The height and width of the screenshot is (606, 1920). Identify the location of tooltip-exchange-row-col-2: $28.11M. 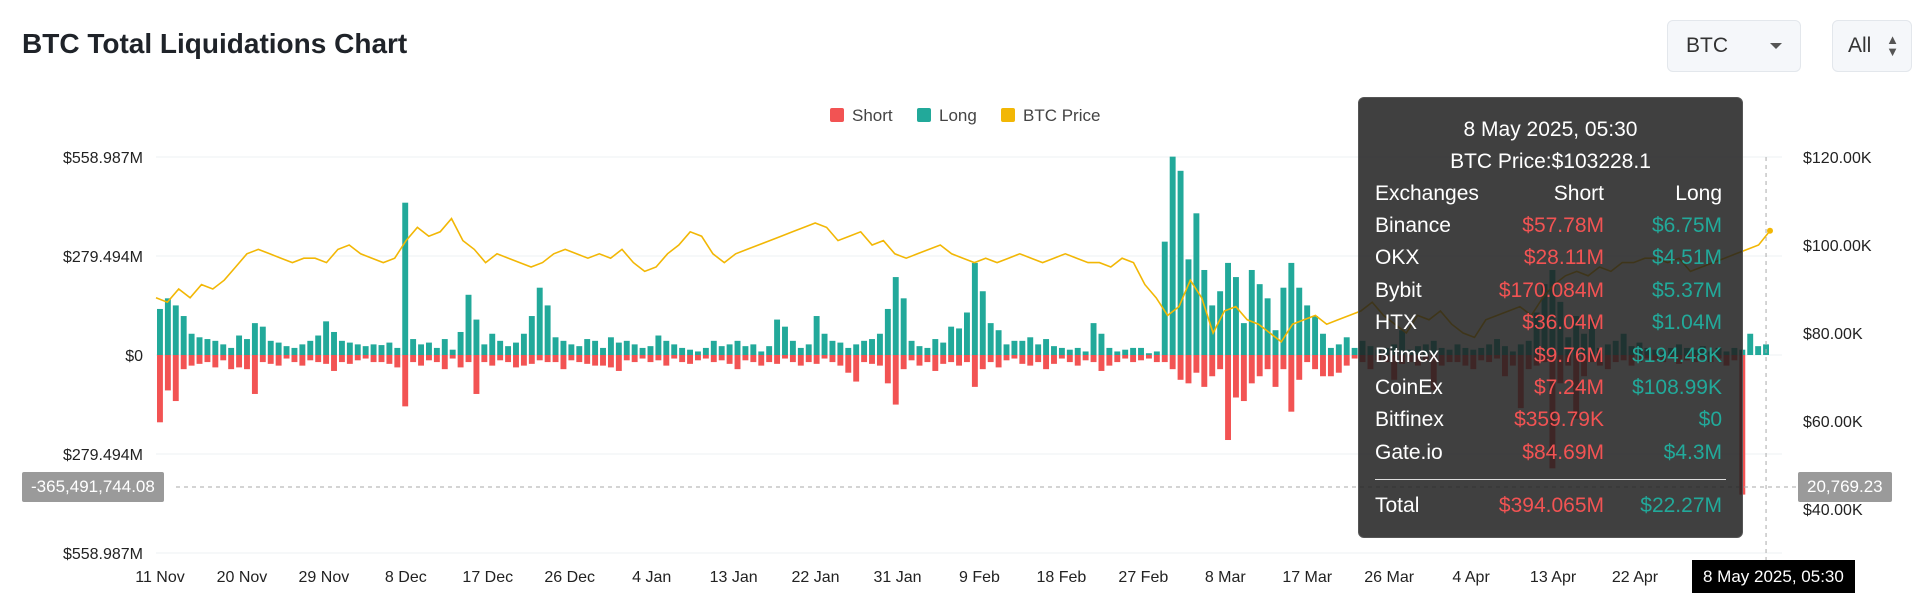
(1563, 258).